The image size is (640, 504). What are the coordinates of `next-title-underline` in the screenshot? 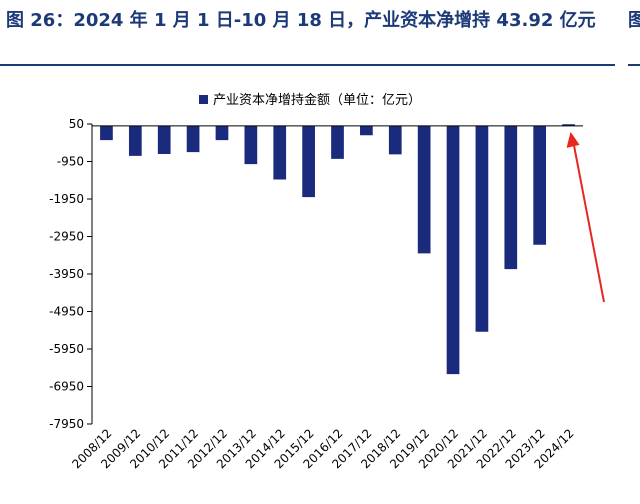 It's located at (634, 65).